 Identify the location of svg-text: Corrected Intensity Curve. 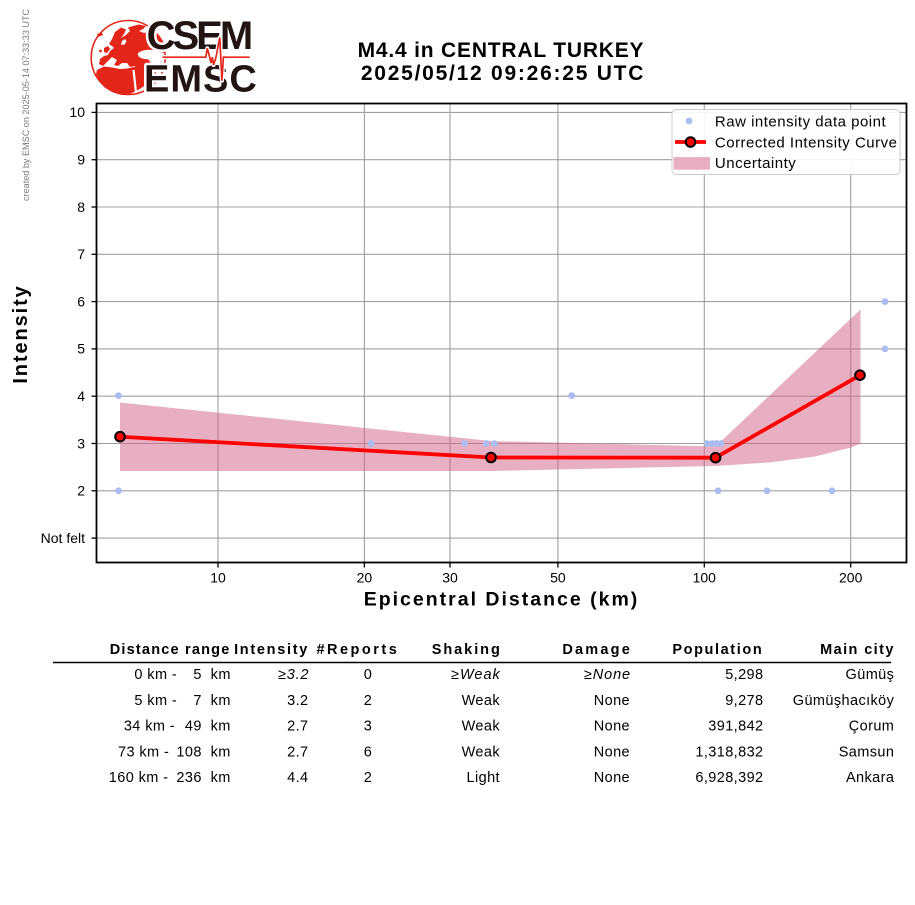
(806, 142).